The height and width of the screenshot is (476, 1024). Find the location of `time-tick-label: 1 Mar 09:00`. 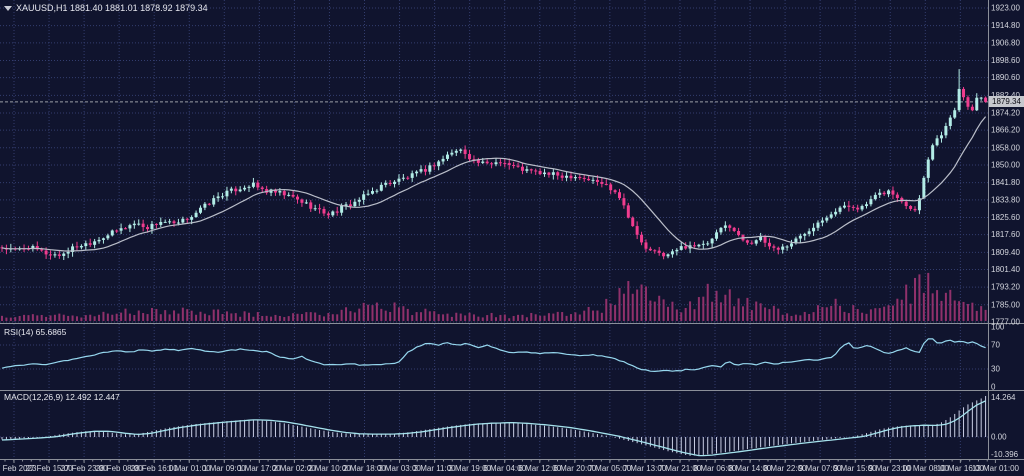

time-tick-label: 1 Mar 09:00 is located at coordinates (224, 468).